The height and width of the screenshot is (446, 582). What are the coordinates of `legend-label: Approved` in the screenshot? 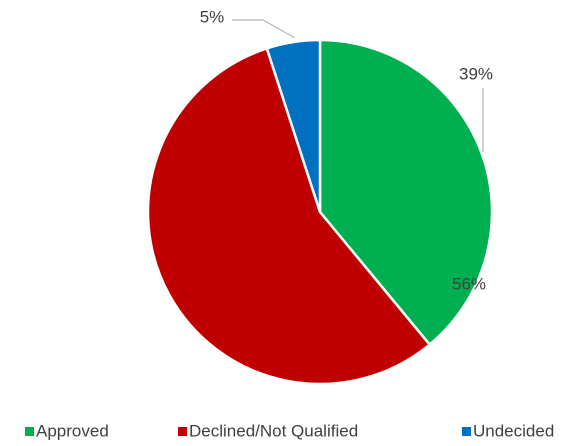 It's located at (72, 430).